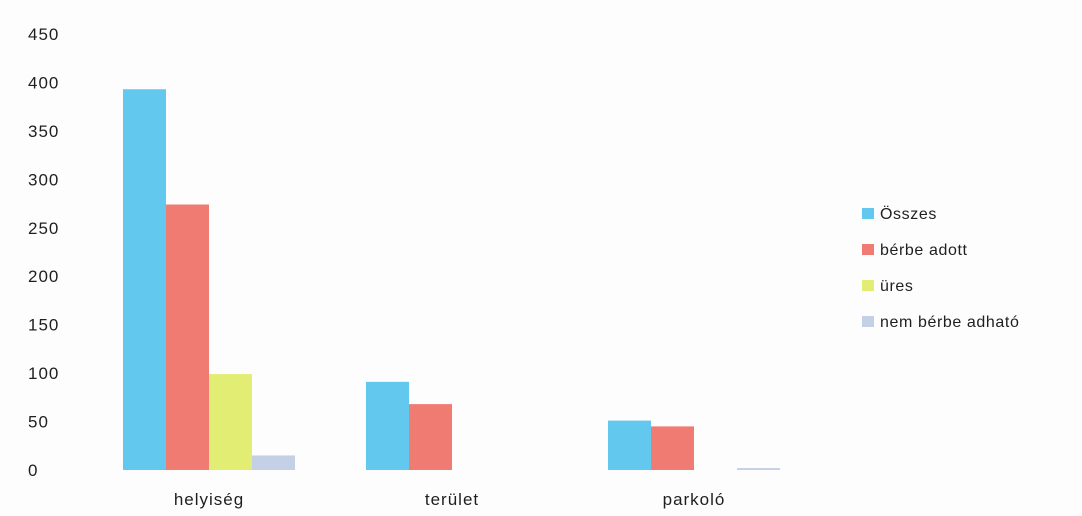 Image resolution: width=1082 pixels, height=516 pixels. I want to click on y-tick-label: 0, so click(33, 470).